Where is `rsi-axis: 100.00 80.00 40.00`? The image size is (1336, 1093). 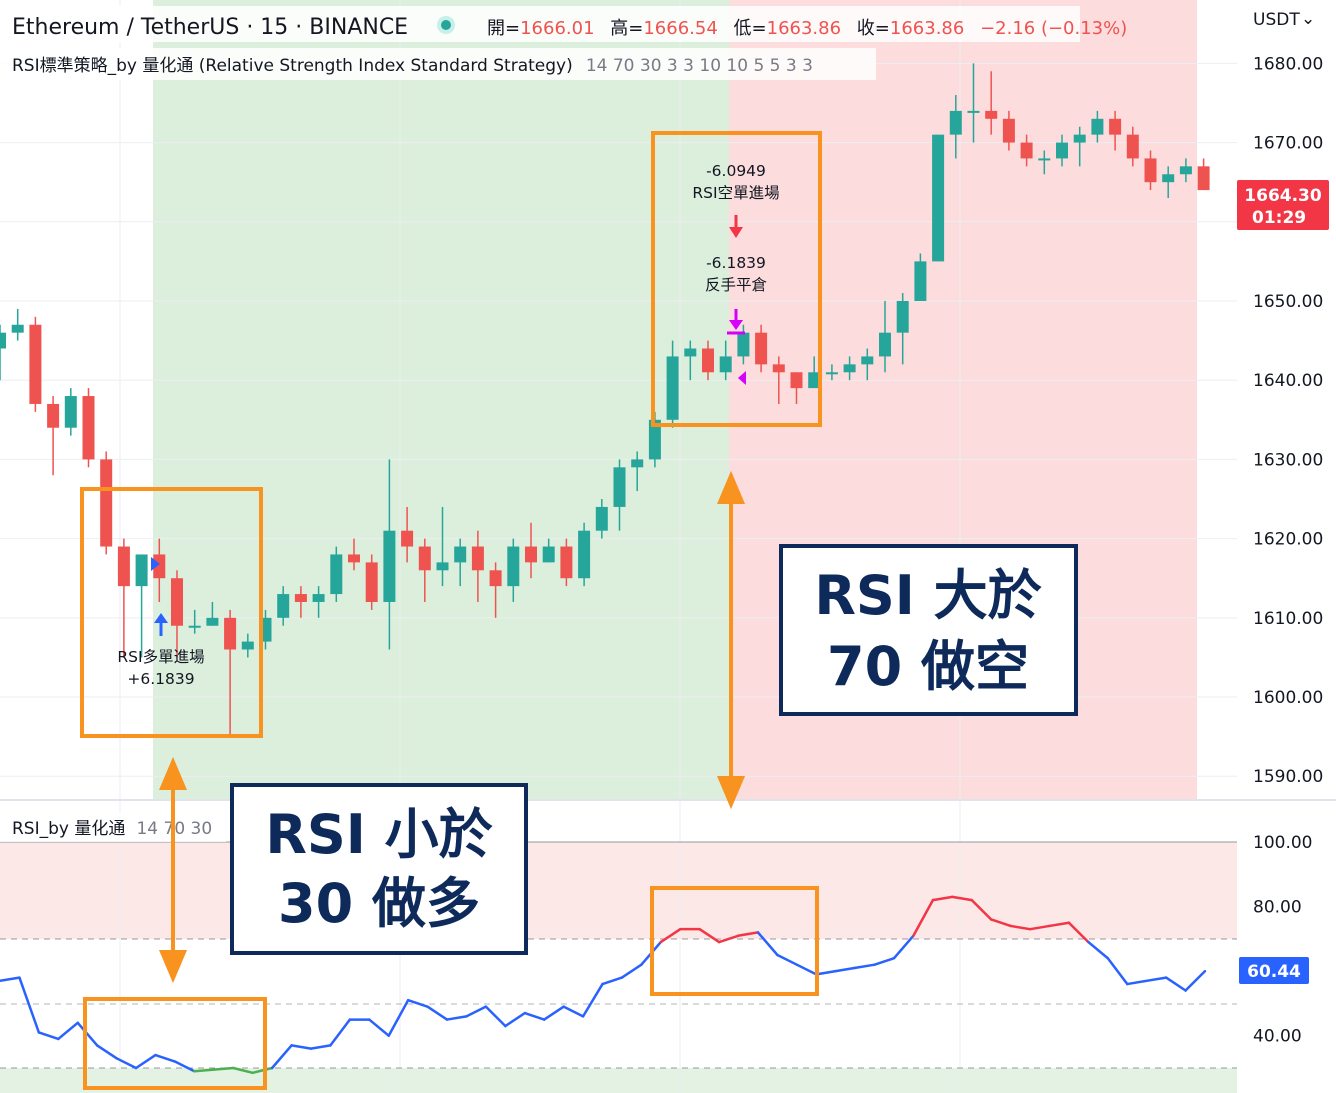
rsi-axis: 100.00 80.00 40.00 is located at coordinates (1282, 940).